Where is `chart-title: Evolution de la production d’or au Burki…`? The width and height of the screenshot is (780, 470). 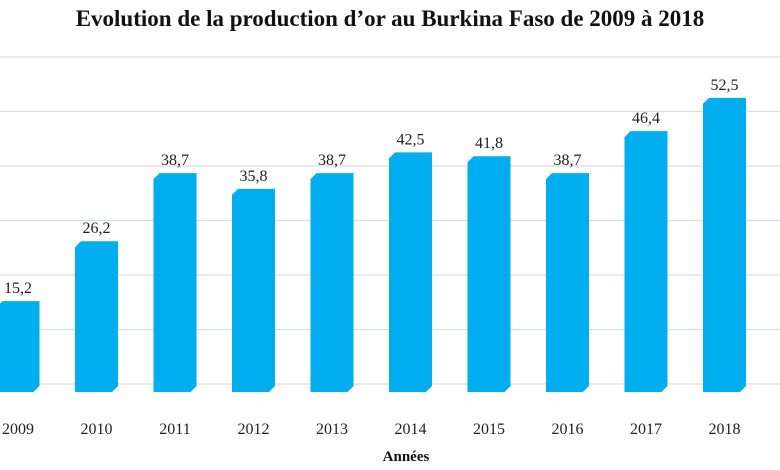 chart-title: Evolution de la production d’or au Burki… is located at coordinates (390, 18).